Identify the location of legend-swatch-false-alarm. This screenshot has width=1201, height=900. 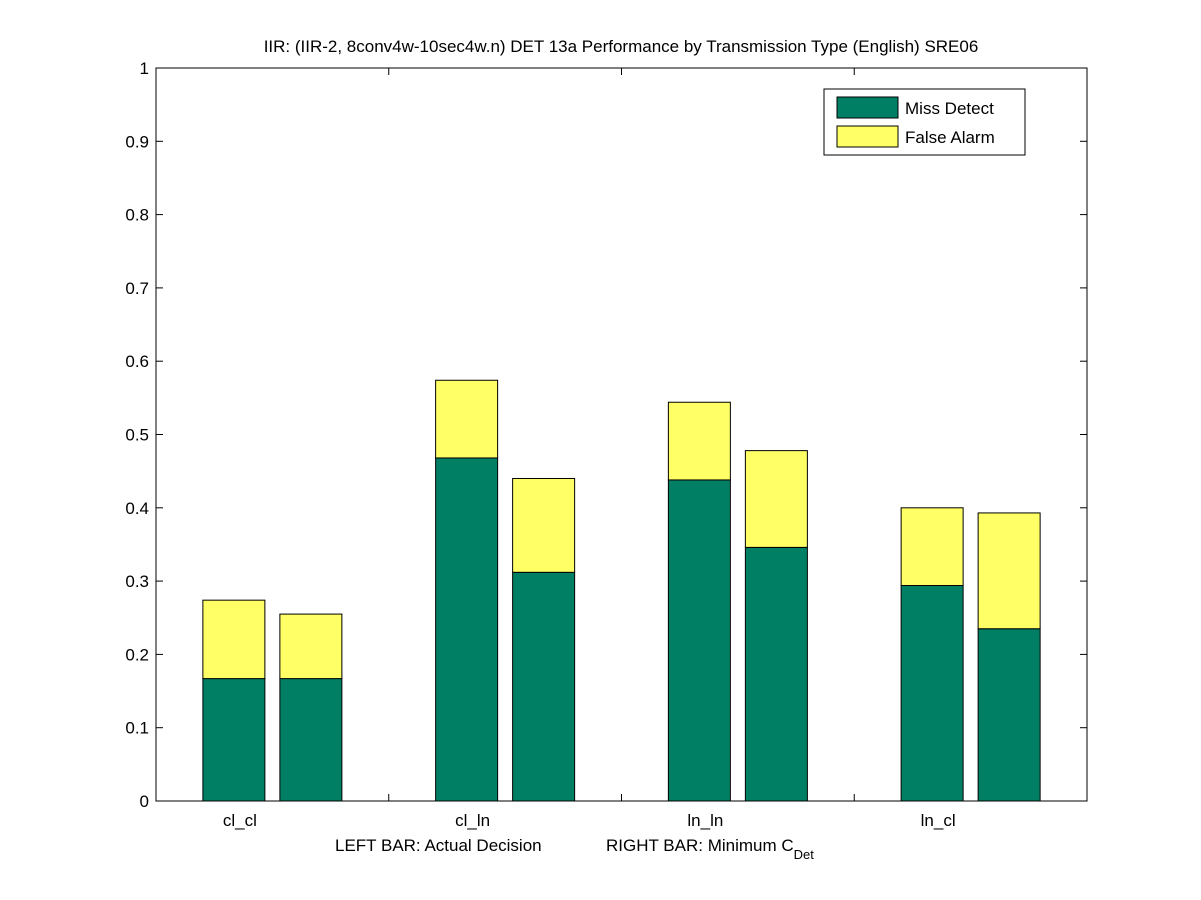
(867, 136).